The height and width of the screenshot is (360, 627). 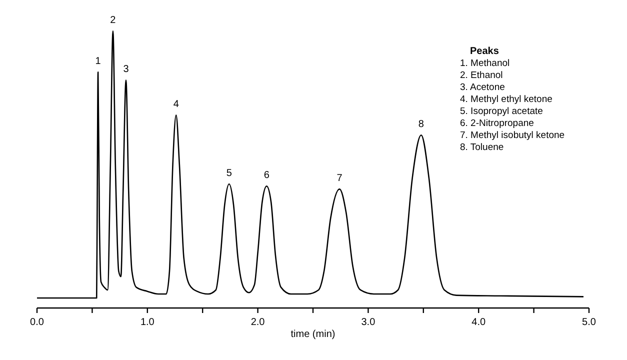 What do you see at coordinates (501, 111) in the screenshot?
I see `annotation: 5. Isopropyl acetate` at bounding box center [501, 111].